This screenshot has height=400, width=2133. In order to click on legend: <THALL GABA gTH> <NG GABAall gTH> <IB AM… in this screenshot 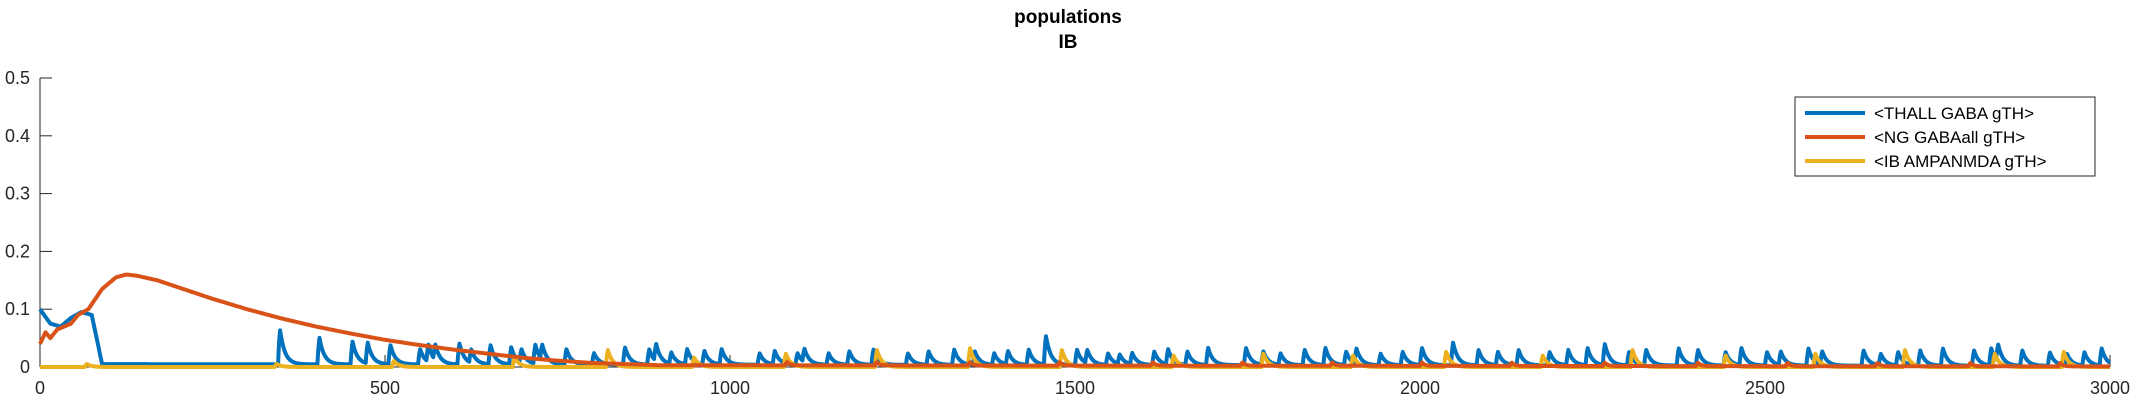, I will do `click(1945, 136)`.